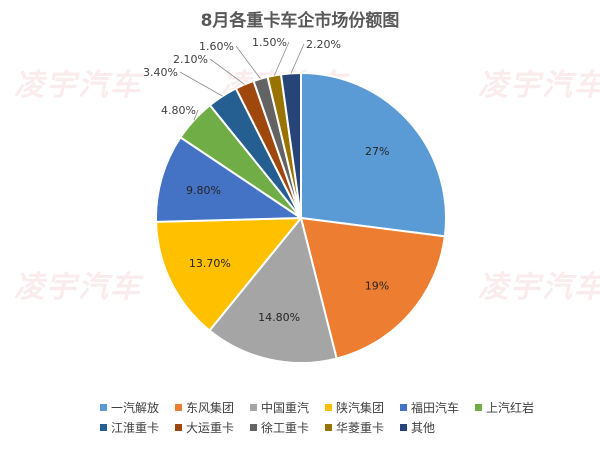 The height and width of the screenshot is (449, 600). What do you see at coordinates (300, 20) in the screenshot?
I see `chart-title: 8月各重卡车企市场份额图` at bounding box center [300, 20].